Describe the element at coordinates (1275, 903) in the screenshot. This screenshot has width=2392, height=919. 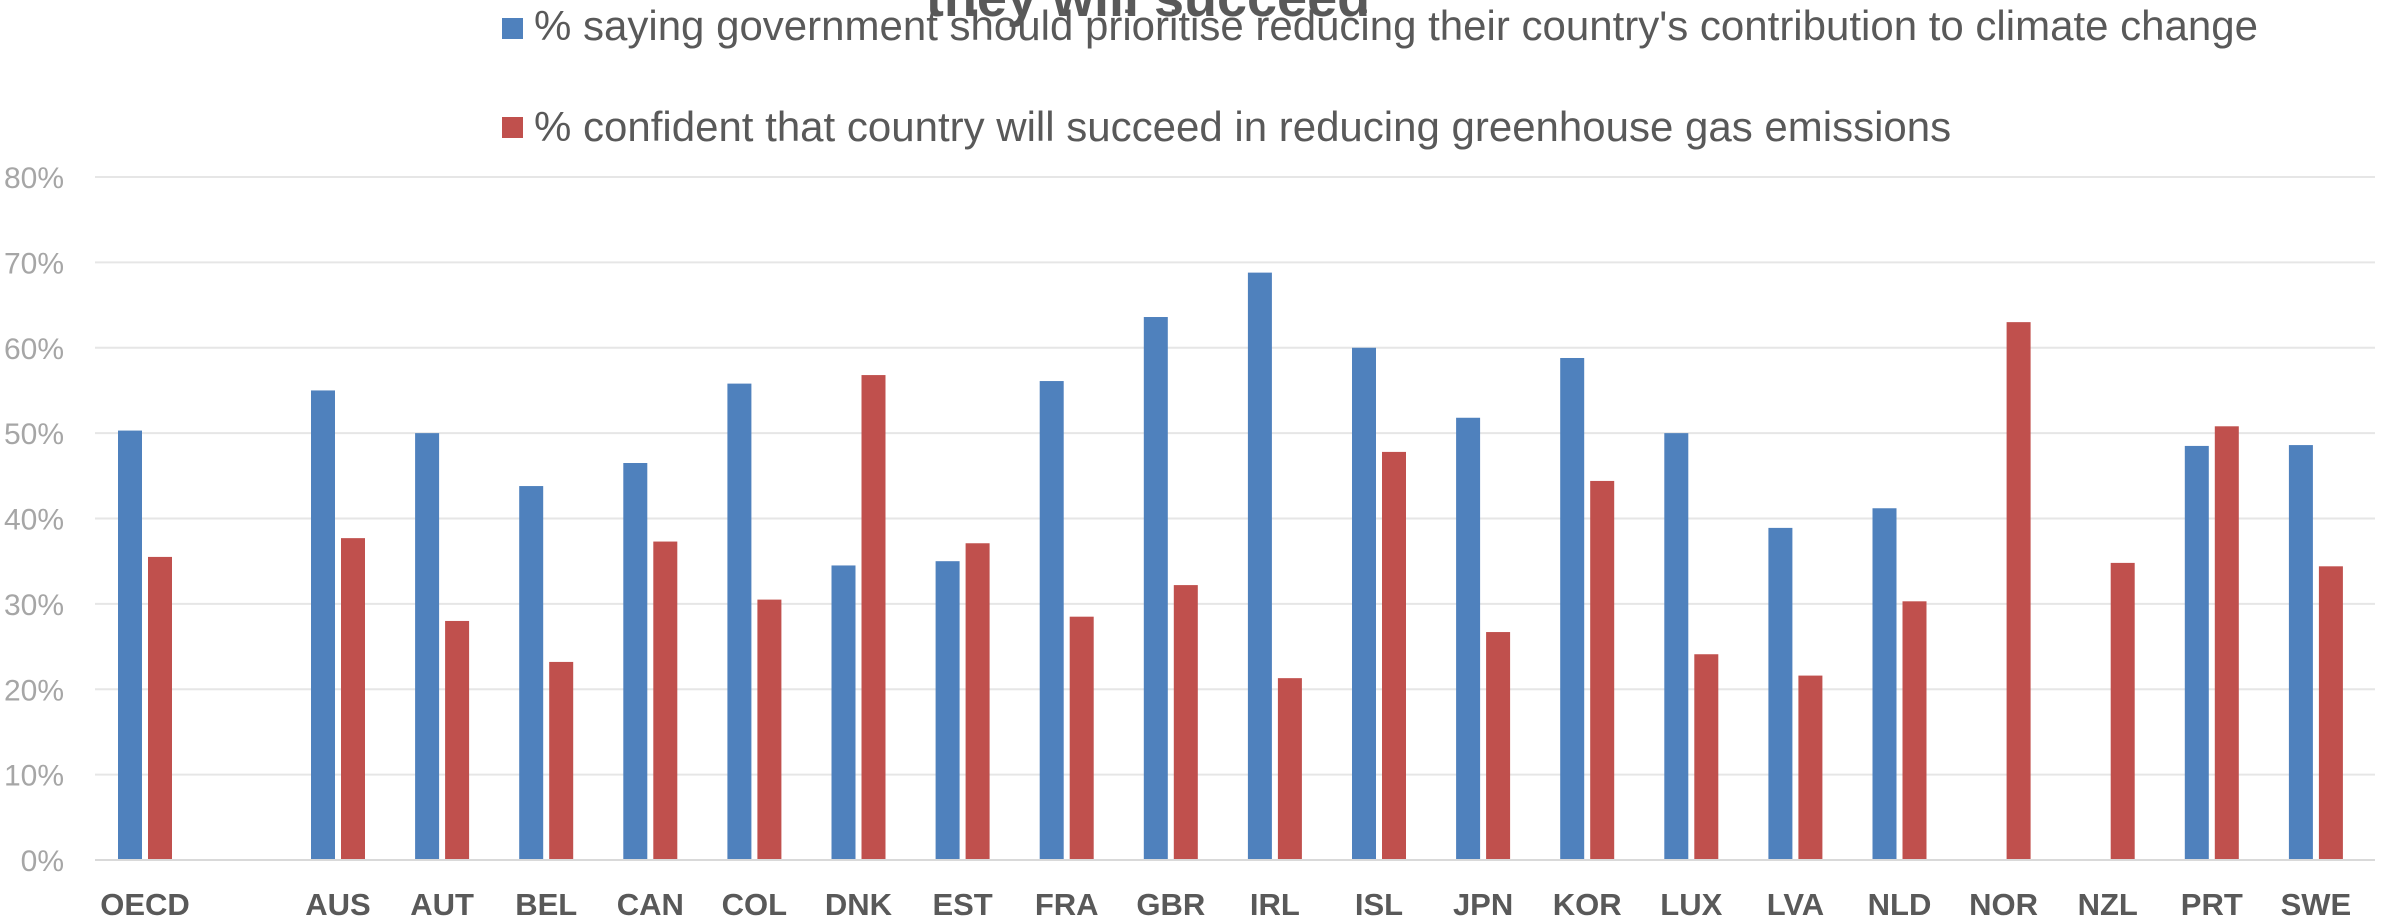
I see `x-tick-label-irl: IRL` at that location.